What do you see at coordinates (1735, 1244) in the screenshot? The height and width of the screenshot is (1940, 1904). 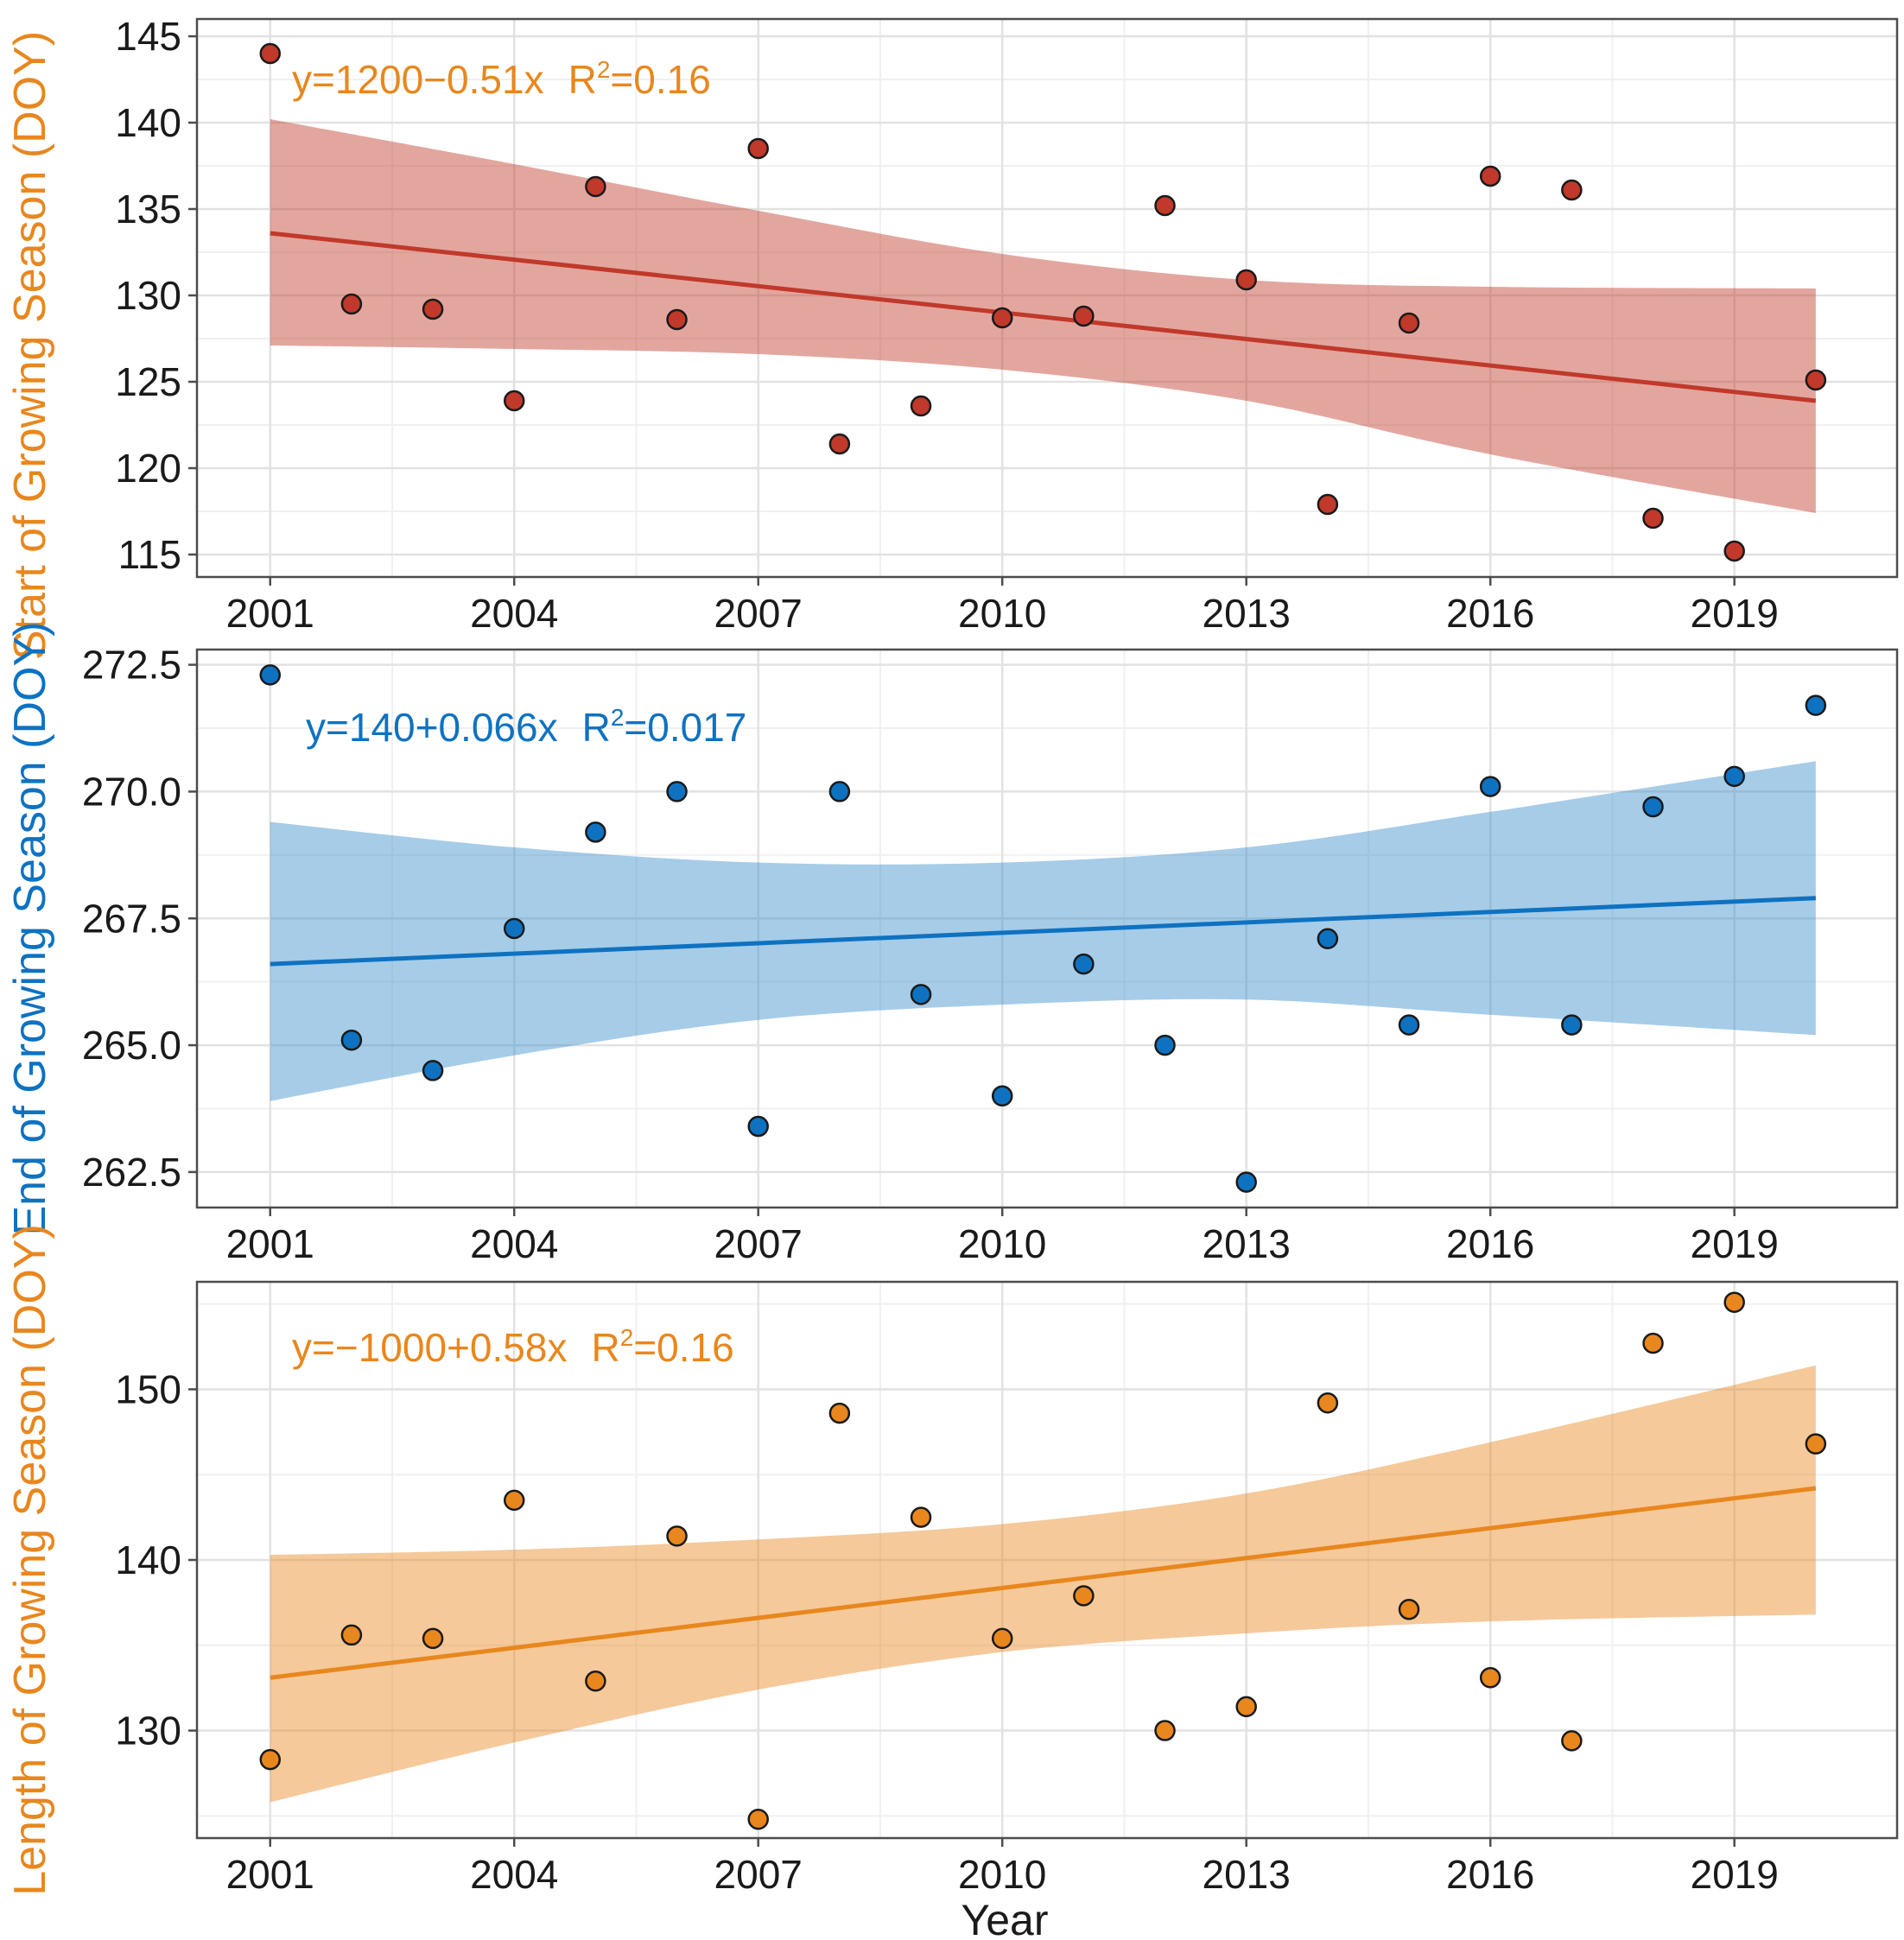 I see `x-tick-label: 2019` at bounding box center [1735, 1244].